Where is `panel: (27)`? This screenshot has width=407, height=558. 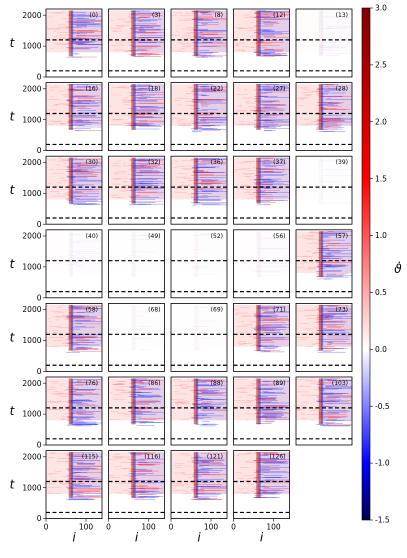 panel: (27) is located at coordinates (261, 116).